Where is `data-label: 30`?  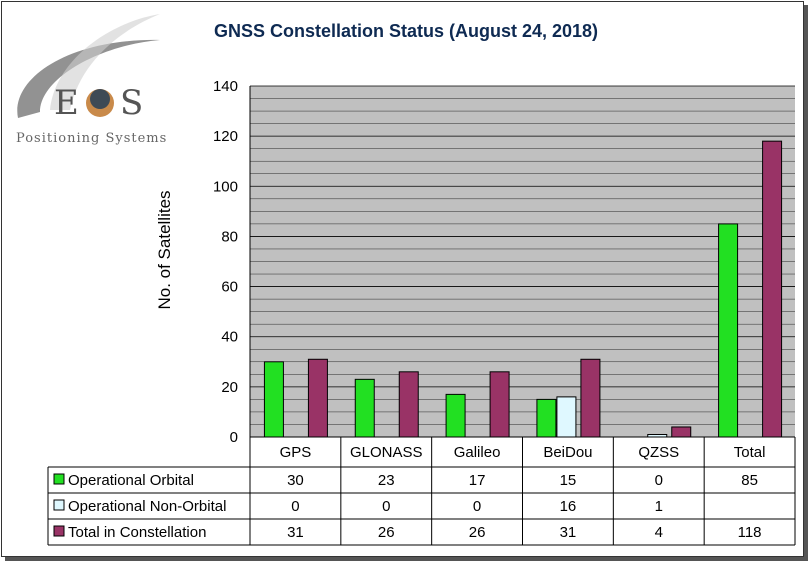 data-label: 30 is located at coordinates (295, 480).